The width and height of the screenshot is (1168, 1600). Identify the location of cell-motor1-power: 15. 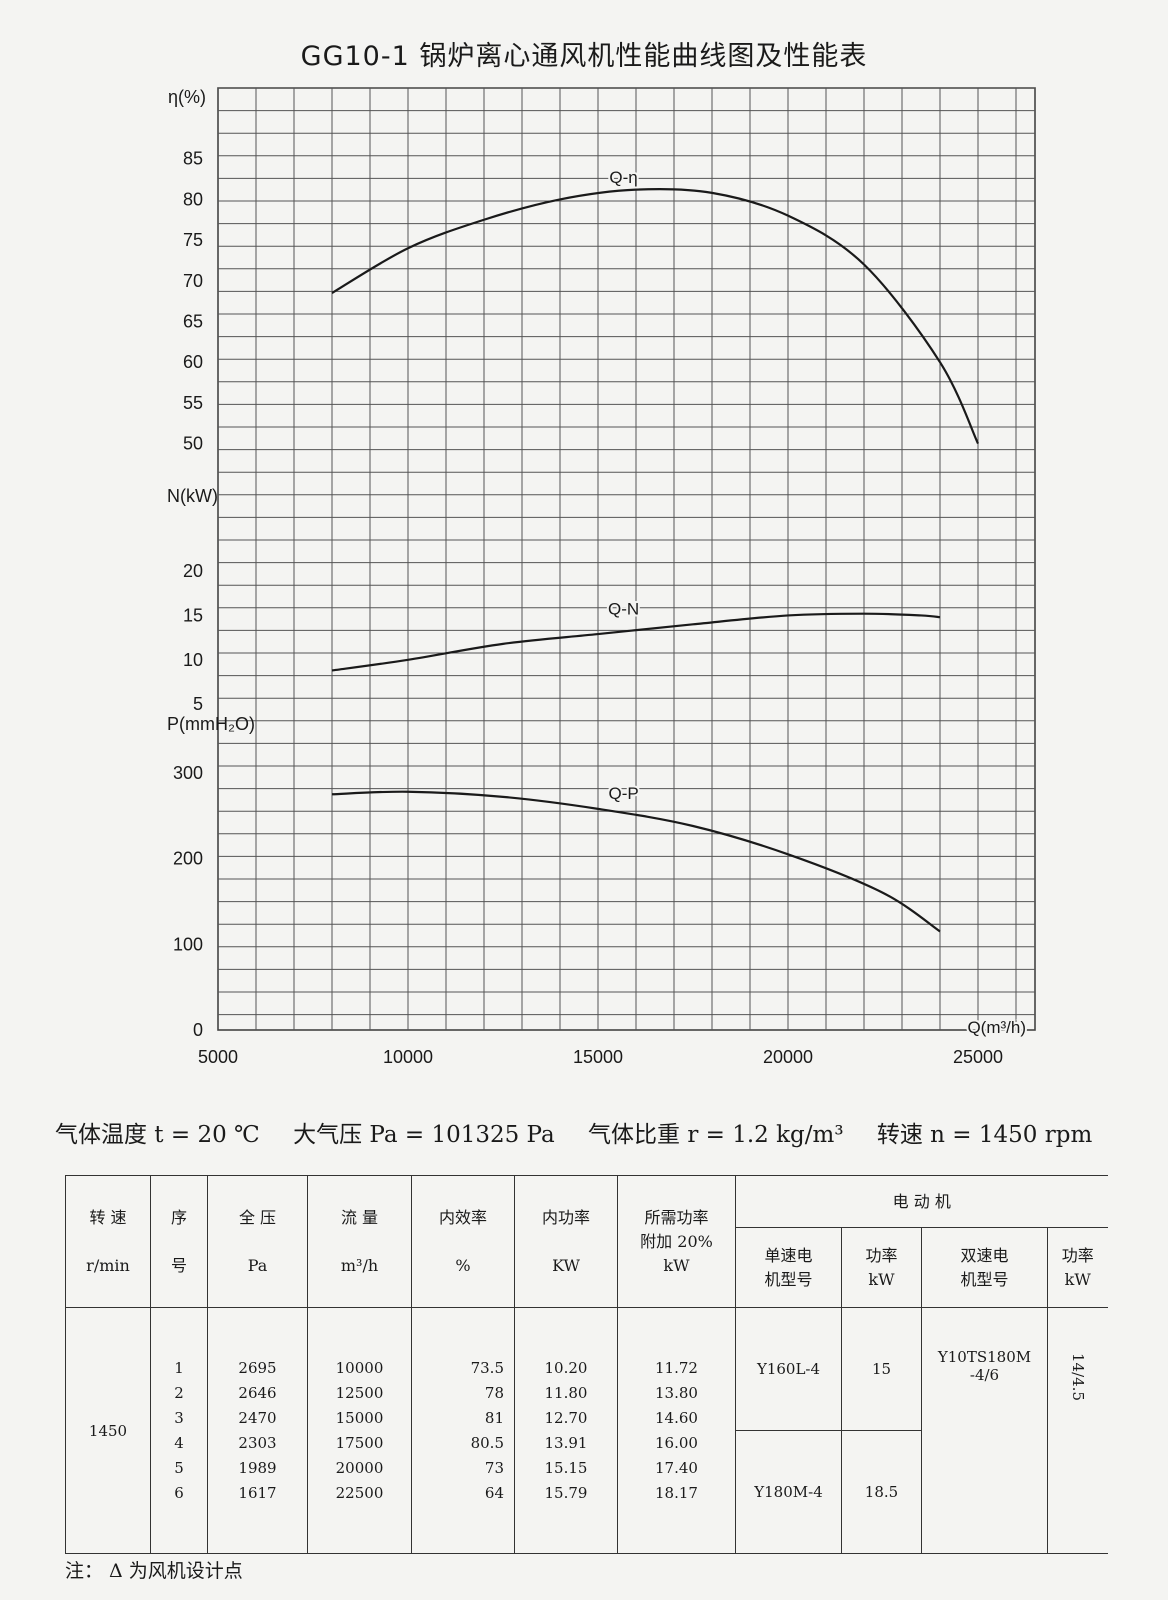
(881, 1369).